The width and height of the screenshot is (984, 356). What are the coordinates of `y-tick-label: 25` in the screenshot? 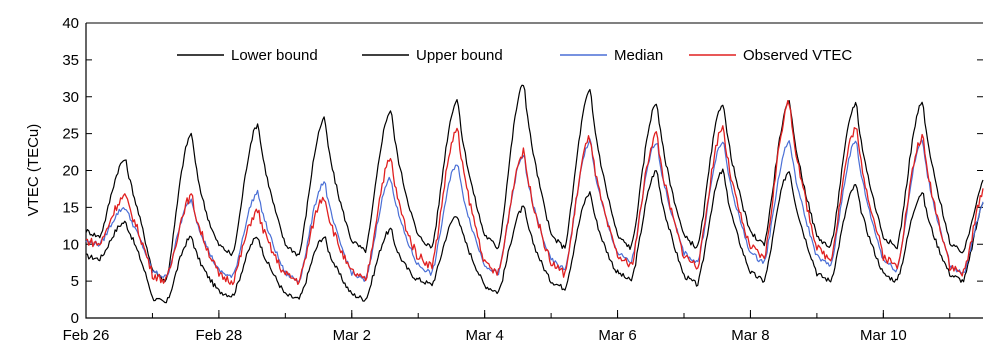 It's located at (70, 134).